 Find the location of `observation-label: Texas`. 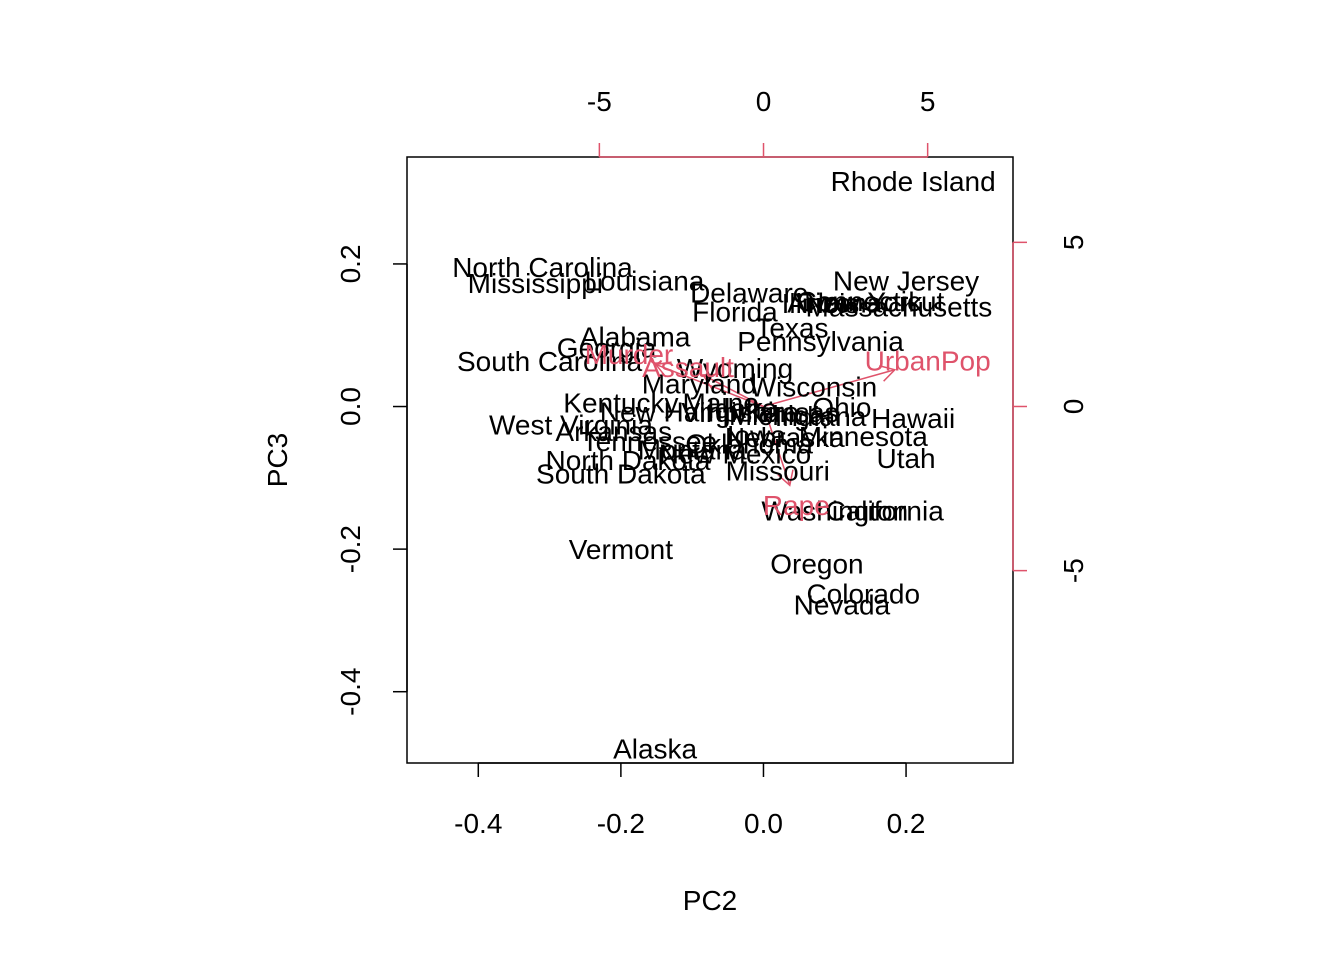

observation-label: Texas is located at coordinates (791, 327).